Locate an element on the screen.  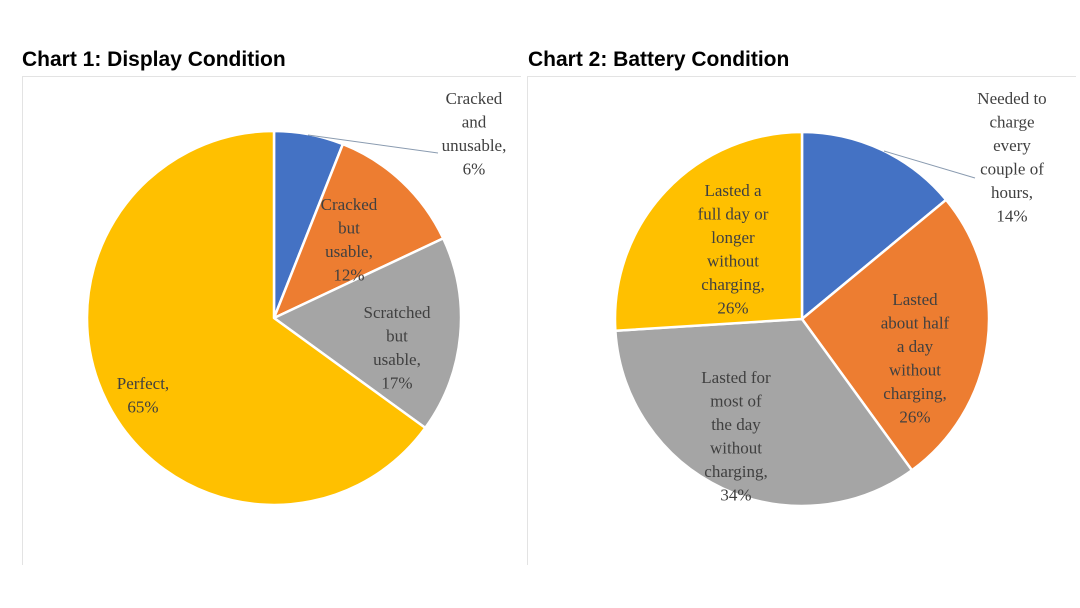
chart-1-slice-label-3-line-3: usable, is located at coordinates (397, 359).